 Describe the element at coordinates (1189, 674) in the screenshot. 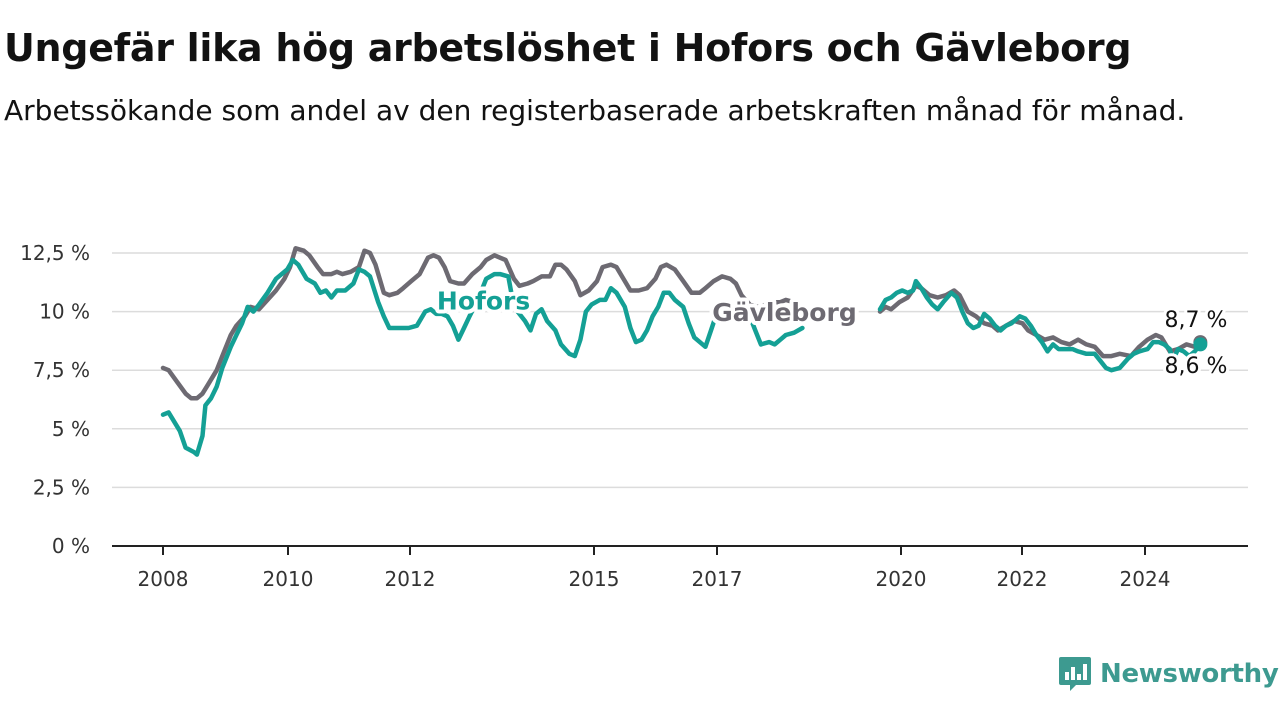

I see `brand-name: Newsworthy` at that location.